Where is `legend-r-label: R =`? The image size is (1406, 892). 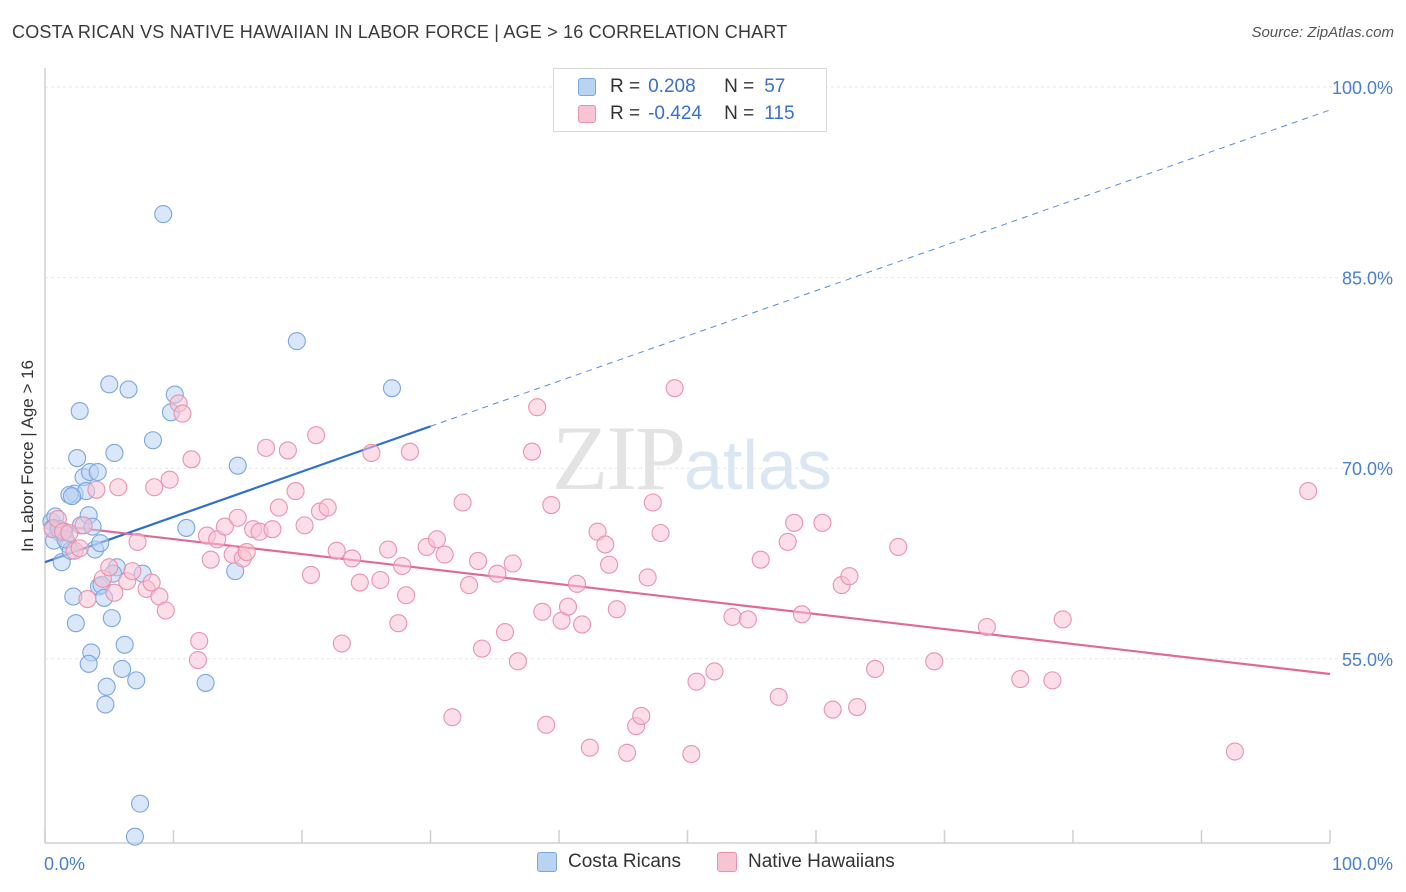
legend-r-label: R = is located at coordinates (625, 86).